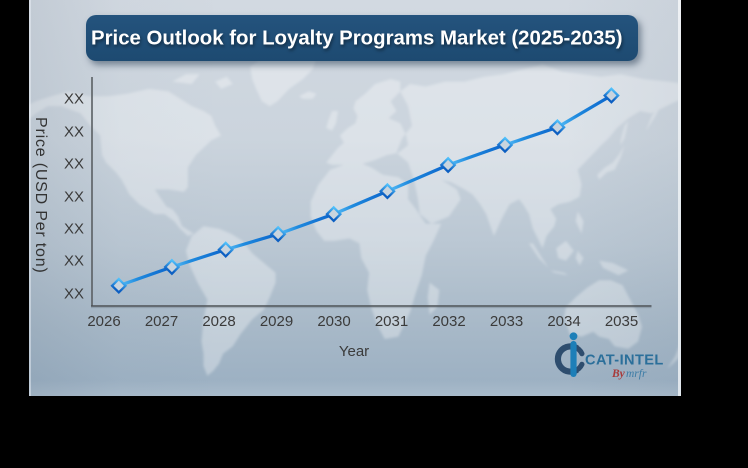 The image size is (748, 468). What do you see at coordinates (624, 361) in the screenshot?
I see `svg-text: CAT-INTEL` at bounding box center [624, 361].